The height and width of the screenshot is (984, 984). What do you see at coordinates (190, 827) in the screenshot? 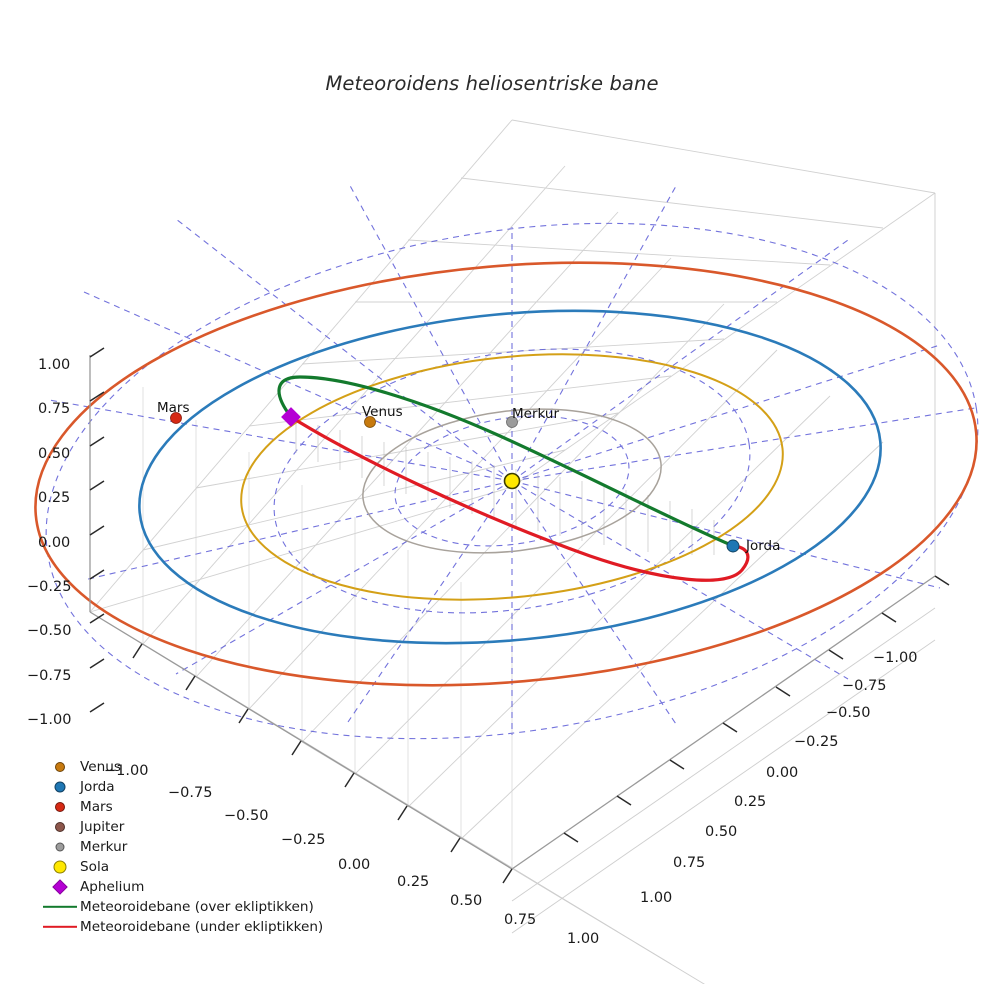
I see `legend-item-jupiter: Jupiter` at bounding box center [190, 827].